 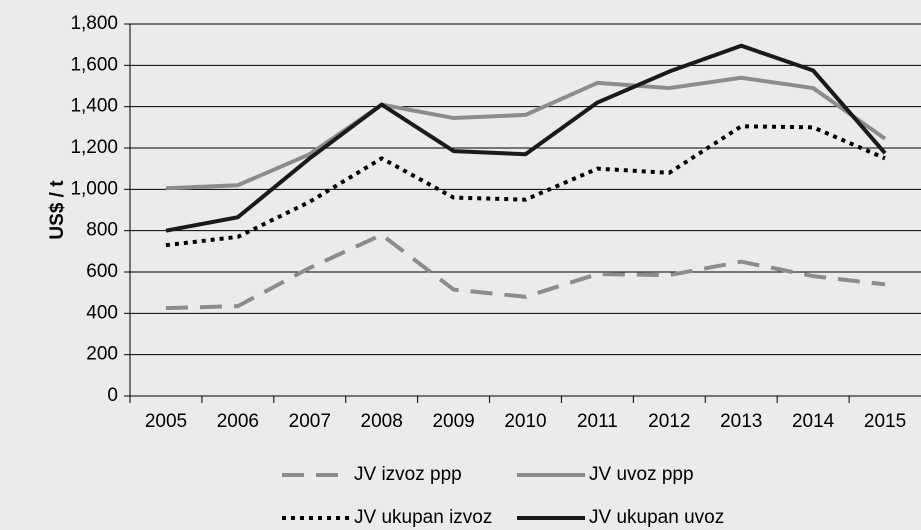 I want to click on x-tick-label: 2011, so click(x=597, y=421).